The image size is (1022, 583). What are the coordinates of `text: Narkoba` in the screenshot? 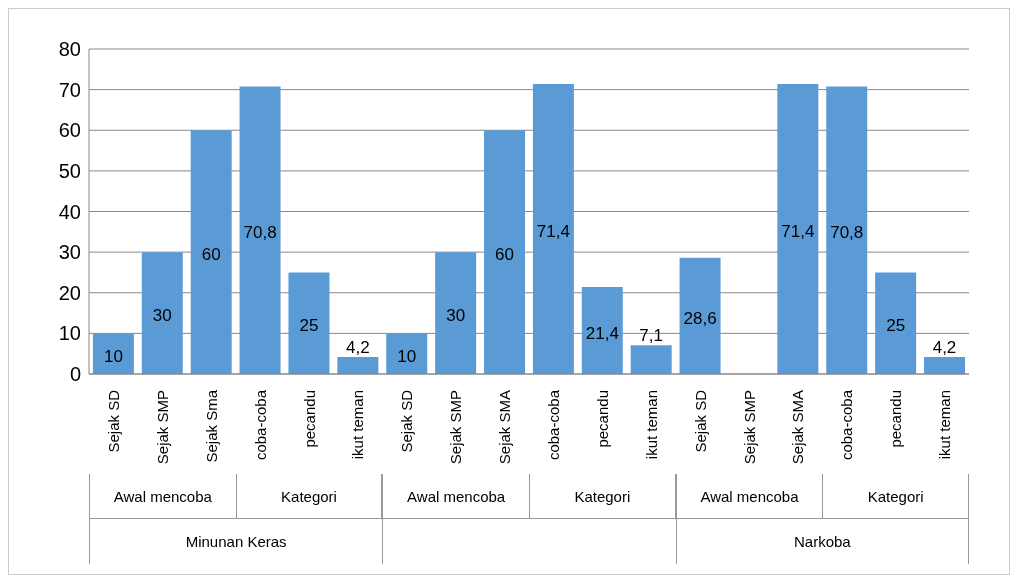 It's located at (822, 541).